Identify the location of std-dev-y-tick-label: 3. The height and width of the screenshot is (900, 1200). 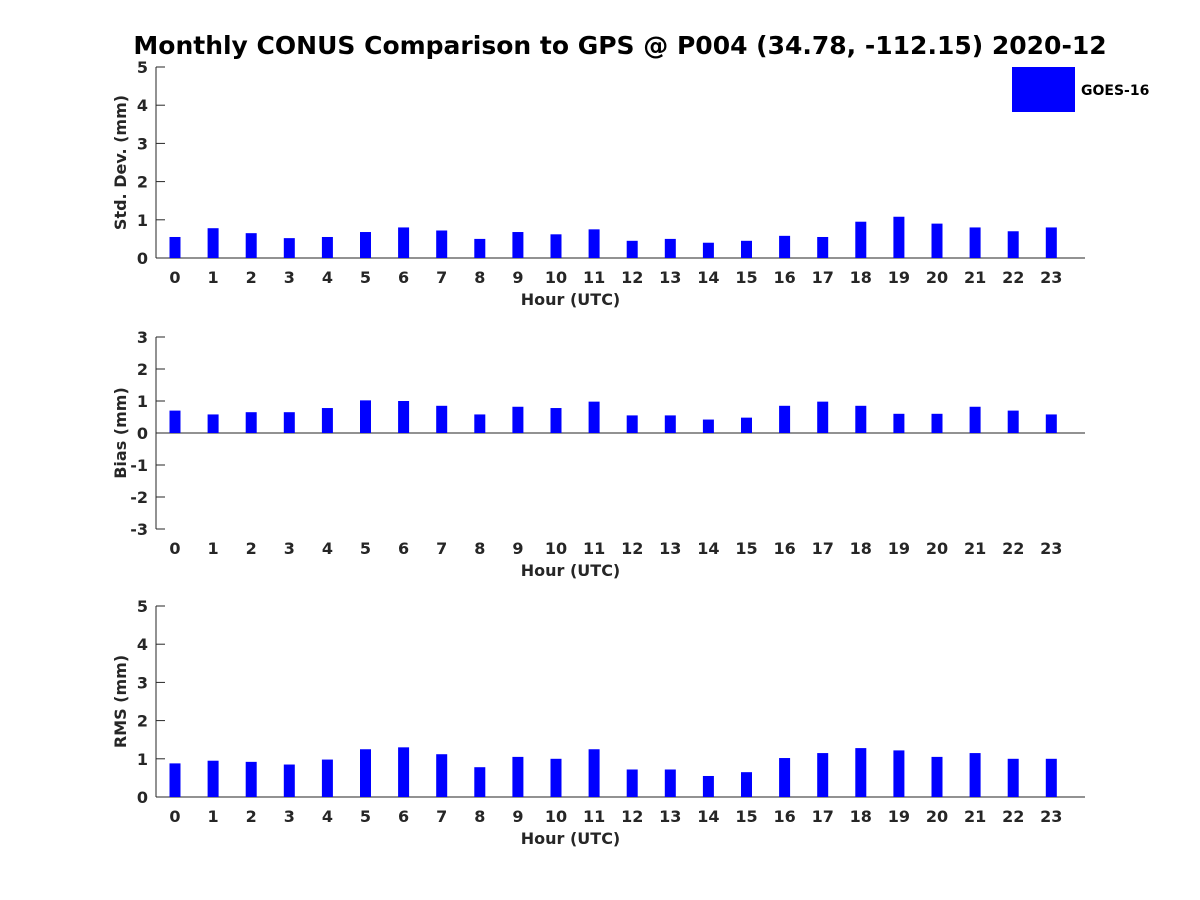
(142, 143).